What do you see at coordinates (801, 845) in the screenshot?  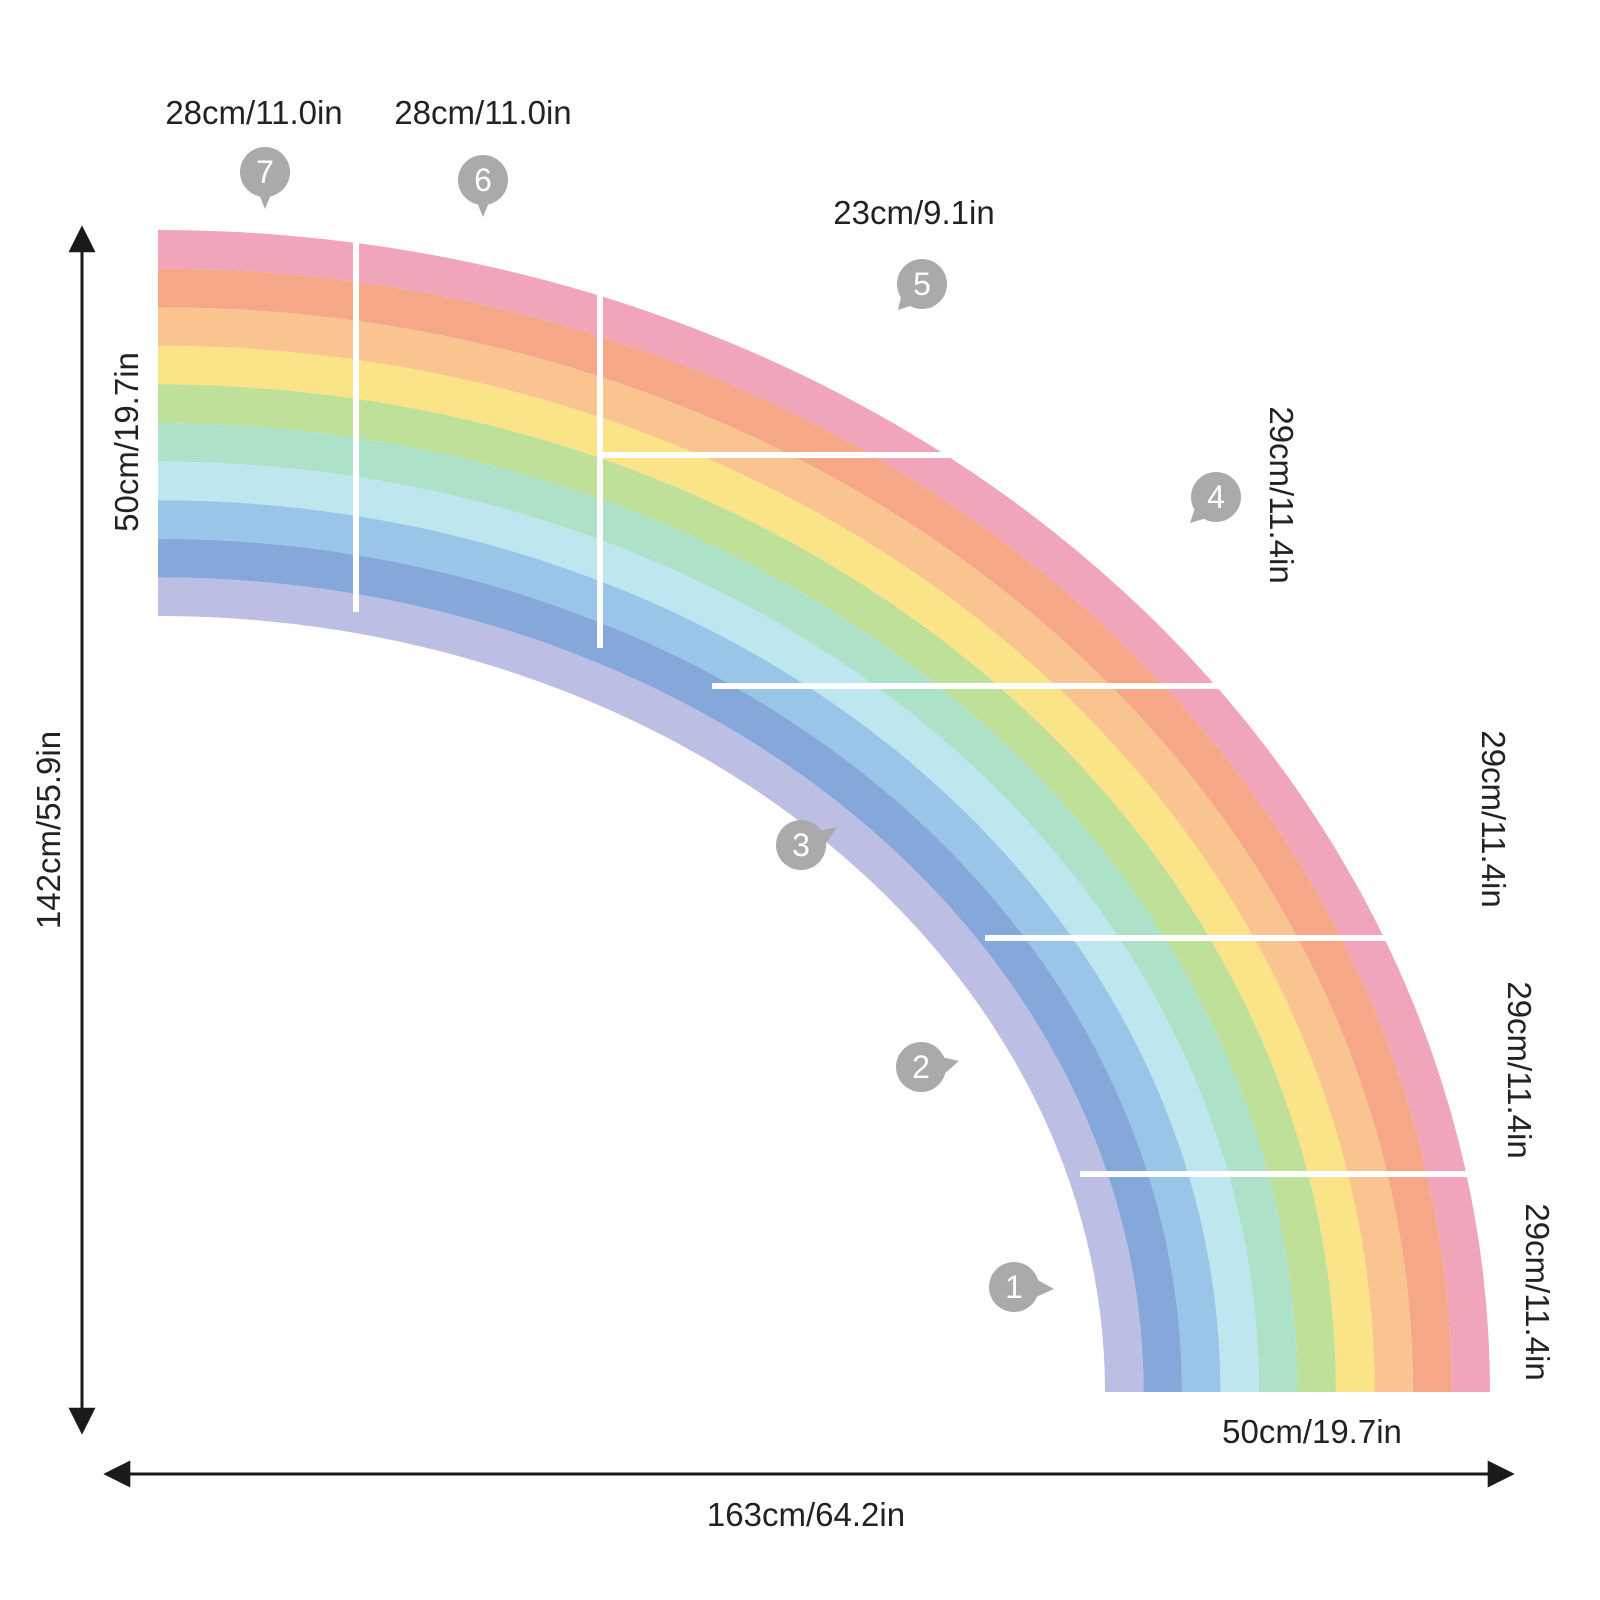 I see `piece-3-number: 3` at bounding box center [801, 845].